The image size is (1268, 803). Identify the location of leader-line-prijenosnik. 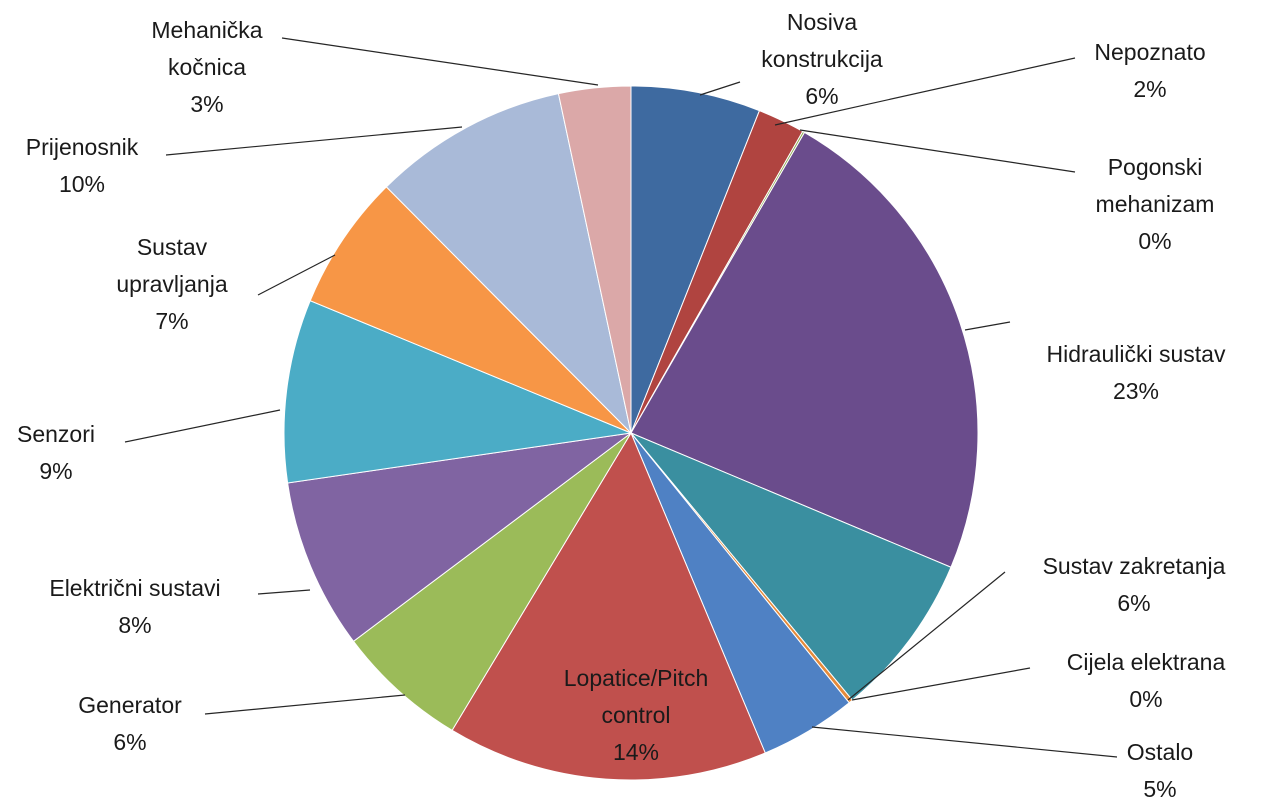
(314, 141).